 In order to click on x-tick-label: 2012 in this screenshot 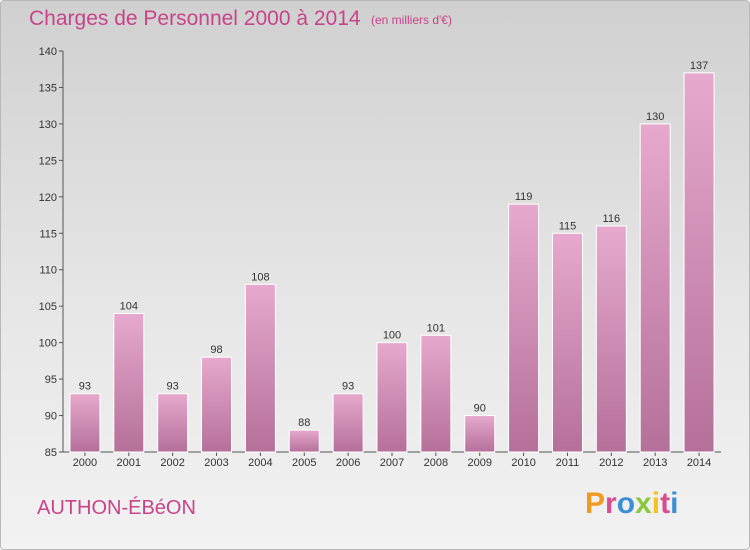, I will do `click(611, 463)`.